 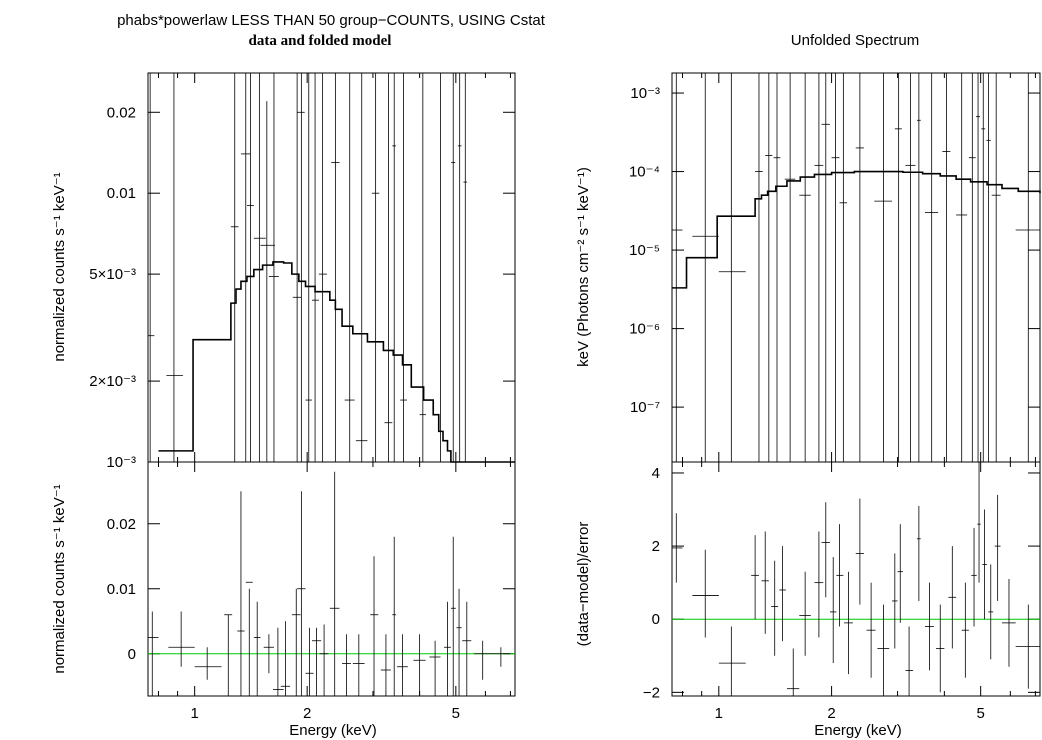 I want to click on left_top-model-line, so click(x=336, y=362).